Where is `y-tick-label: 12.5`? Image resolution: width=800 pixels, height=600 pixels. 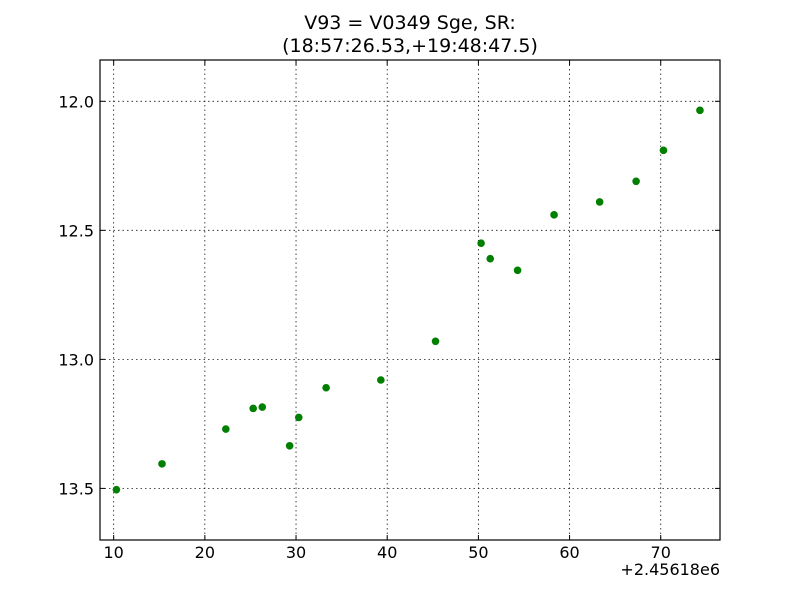 y-tick-label: 12.5 is located at coordinates (76, 230).